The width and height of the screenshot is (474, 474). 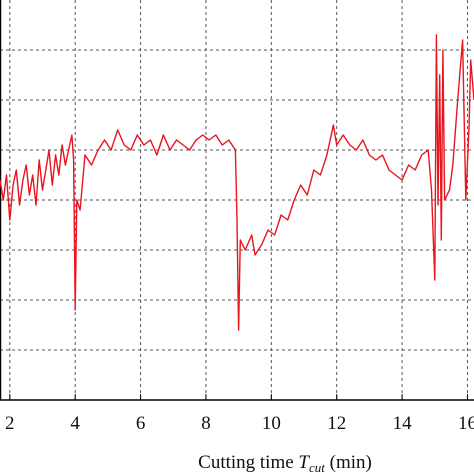 I want to click on x-tick-label: 2, so click(x=10, y=423).